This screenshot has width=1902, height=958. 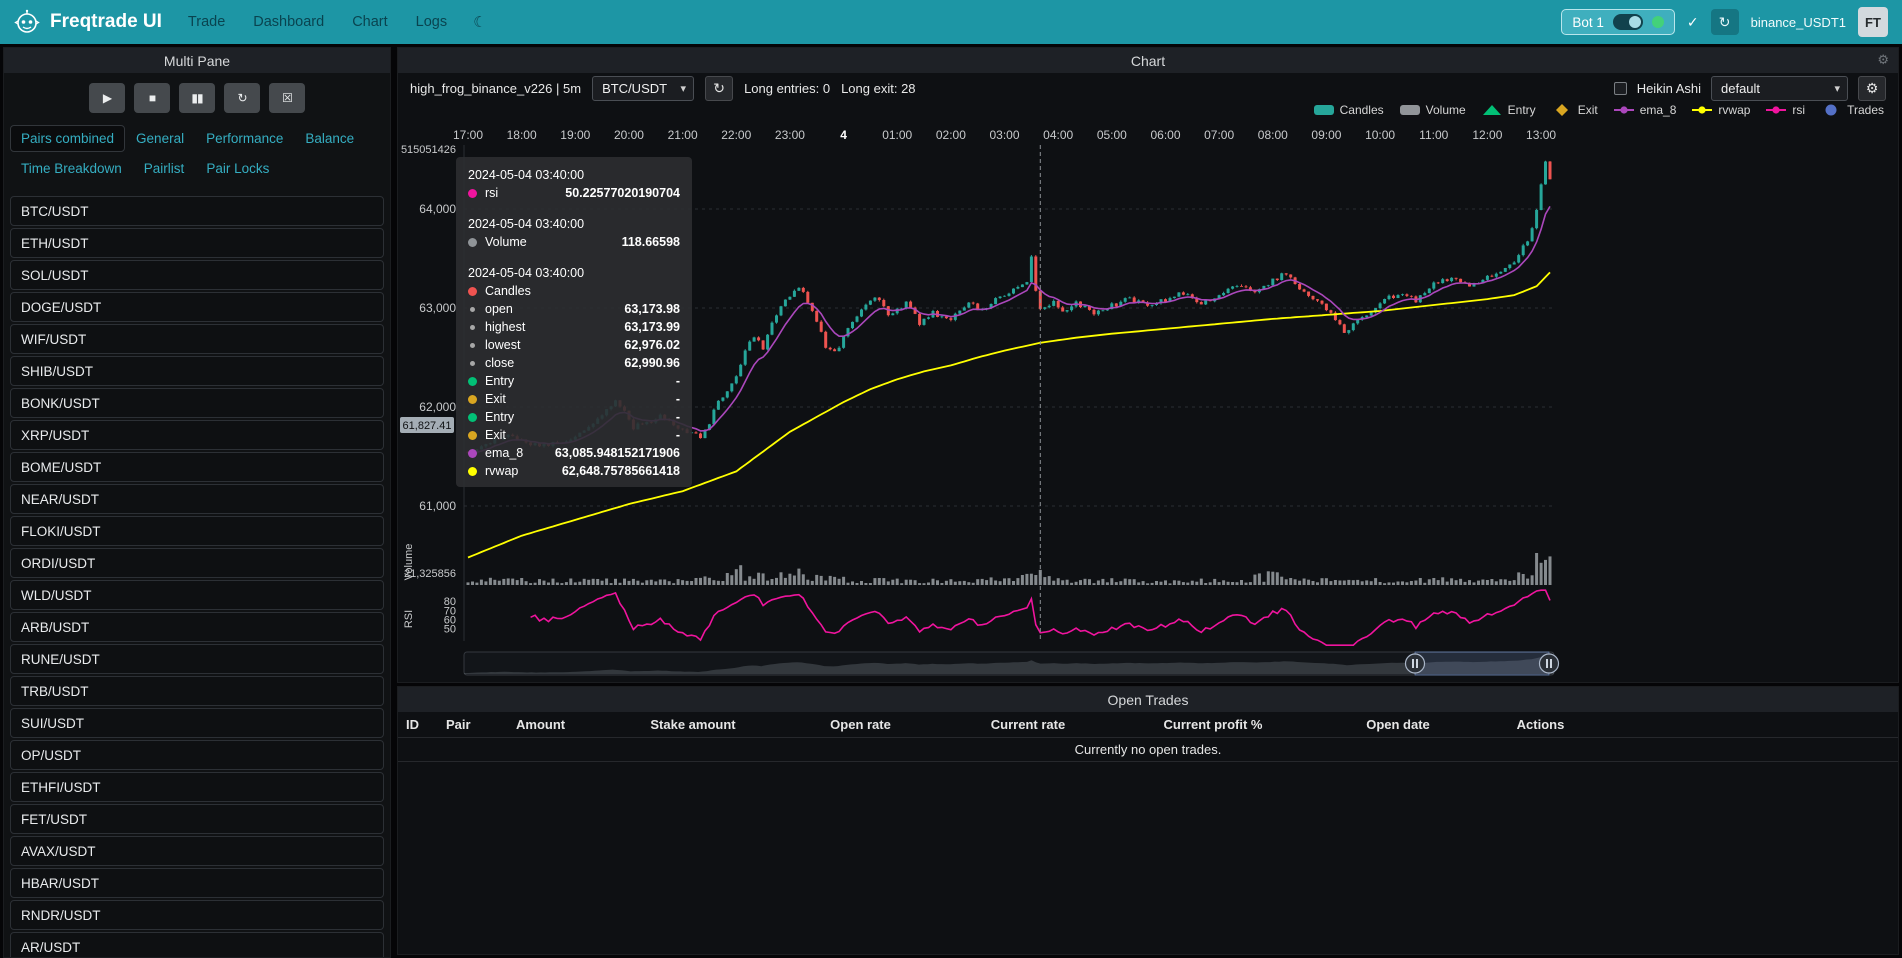 What do you see at coordinates (693, 725) in the screenshot?
I see `column-header-stake-amount: Stake amount` at bounding box center [693, 725].